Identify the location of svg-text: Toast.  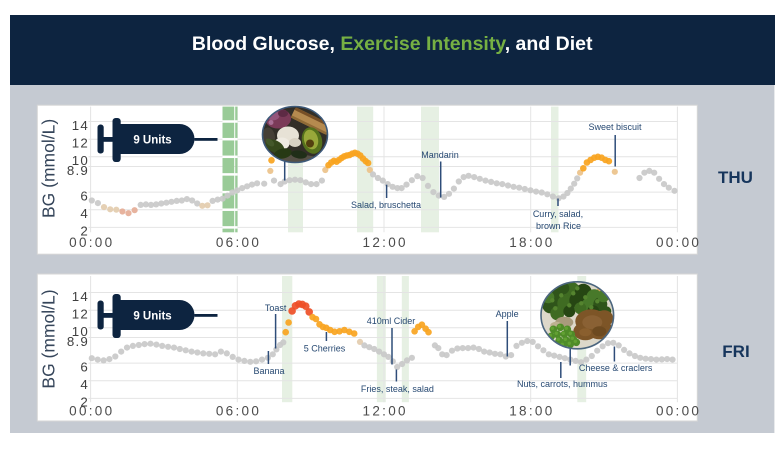
(276, 308).